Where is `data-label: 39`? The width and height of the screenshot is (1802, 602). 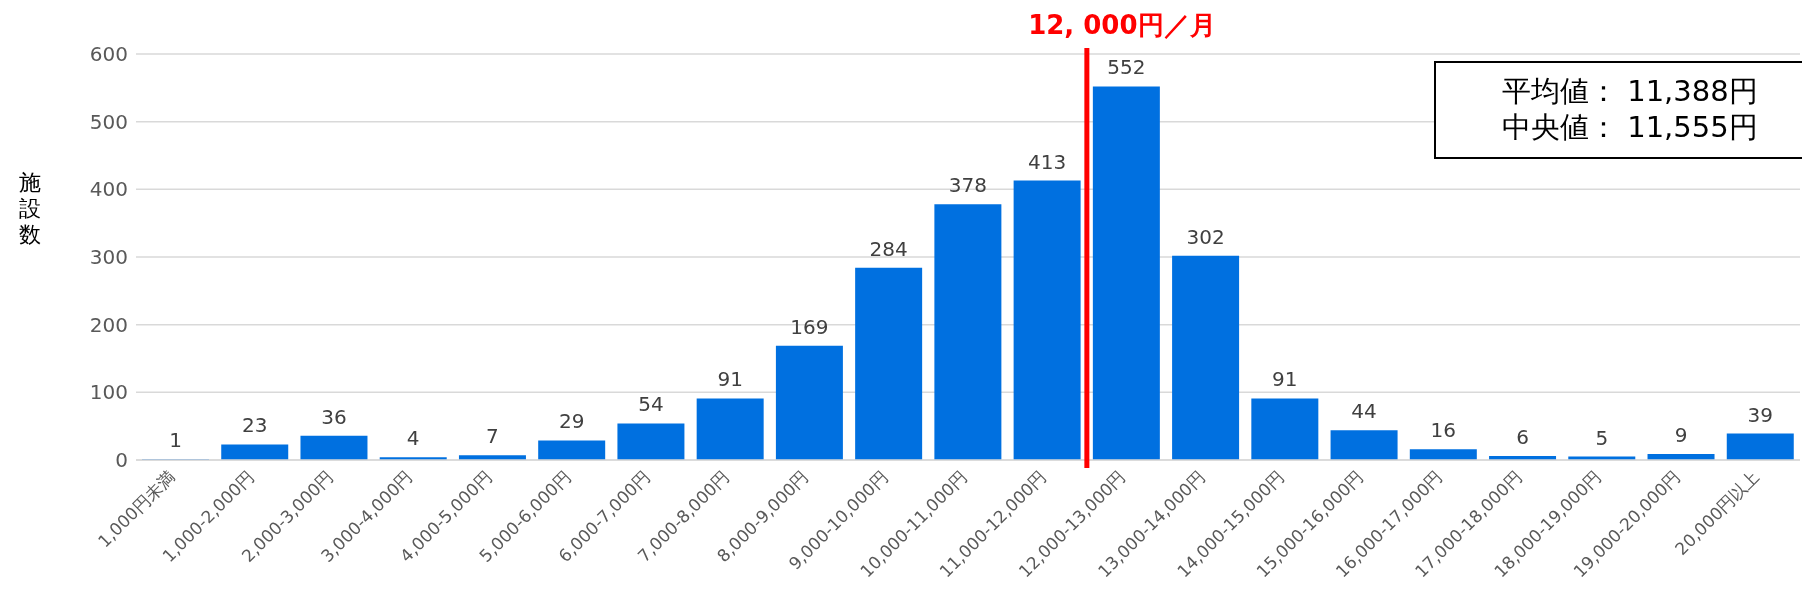
data-label: 39 is located at coordinates (1760, 414).